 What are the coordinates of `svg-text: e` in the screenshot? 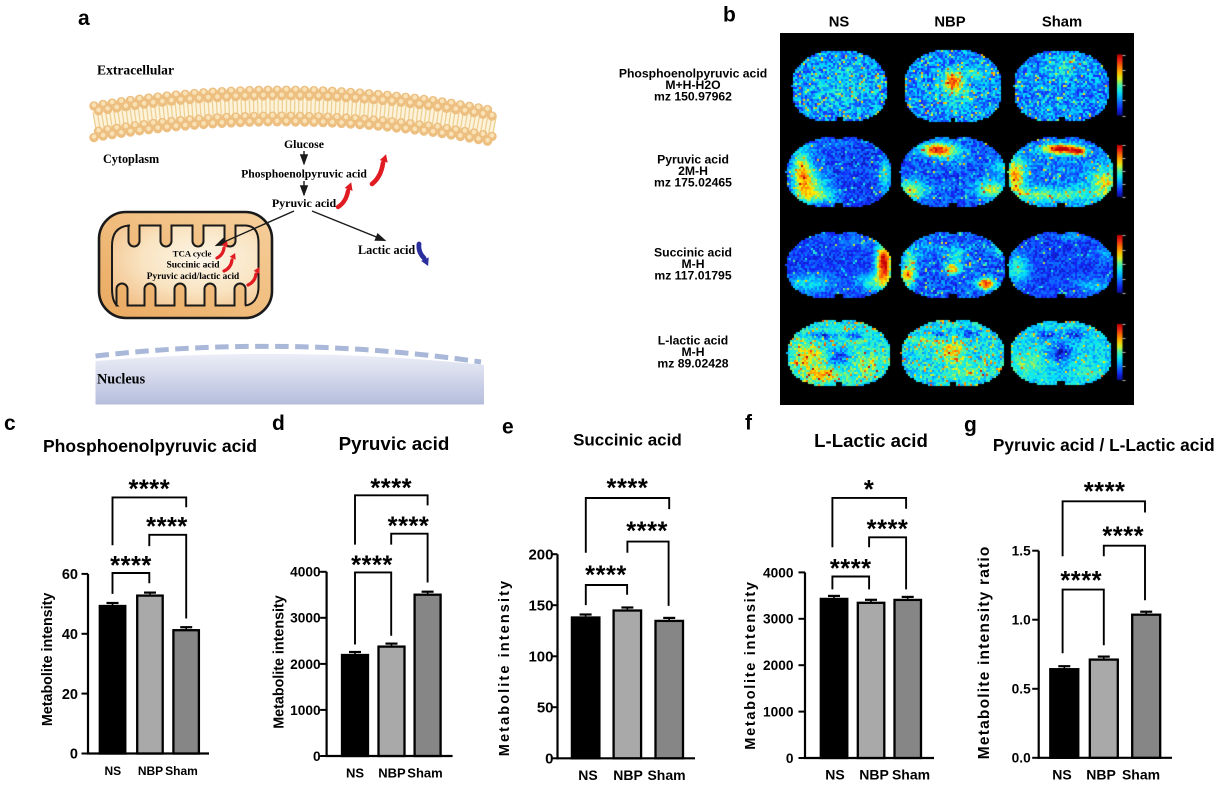 It's located at (508, 427).